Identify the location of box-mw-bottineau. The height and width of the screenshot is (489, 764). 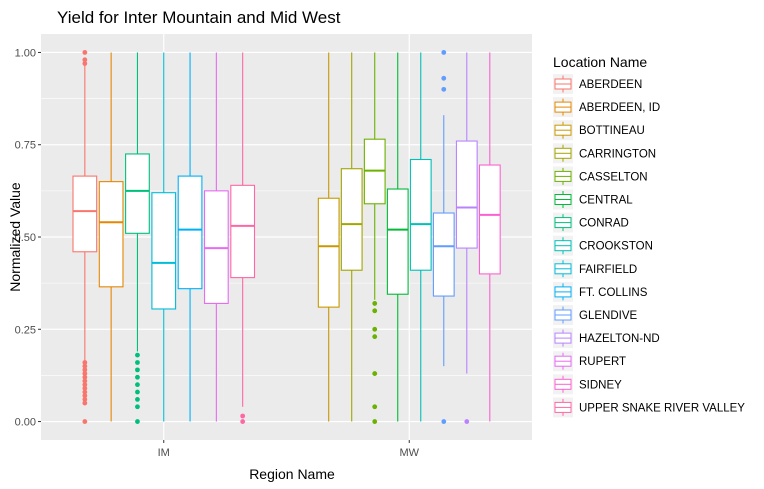
(328, 237).